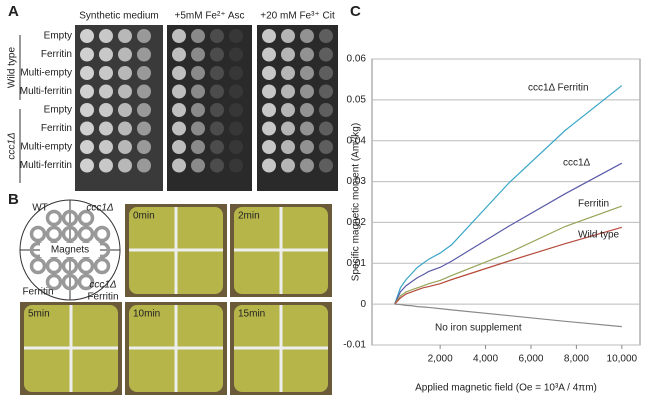 The width and height of the screenshot is (656, 404). What do you see at coordinates (40, 208) in the screenshot?
I see `diagram-label: WT` at bounding box center [40, 208].